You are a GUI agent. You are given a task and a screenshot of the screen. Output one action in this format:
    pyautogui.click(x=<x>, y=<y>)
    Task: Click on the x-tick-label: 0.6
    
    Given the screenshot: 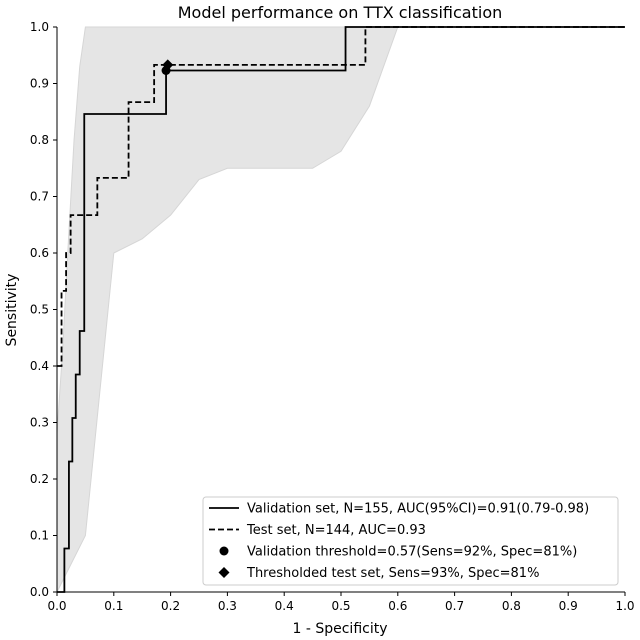 What is the action you would take?
    pyautogui.click(x=397, y=606)
    